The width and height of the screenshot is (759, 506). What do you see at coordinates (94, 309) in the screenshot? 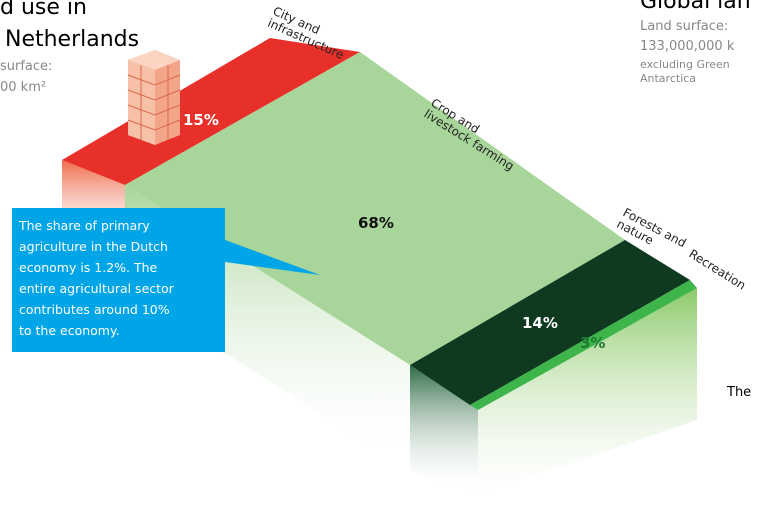
I see `callout-text: contributes around 10%` at bounding box center [94, 309].